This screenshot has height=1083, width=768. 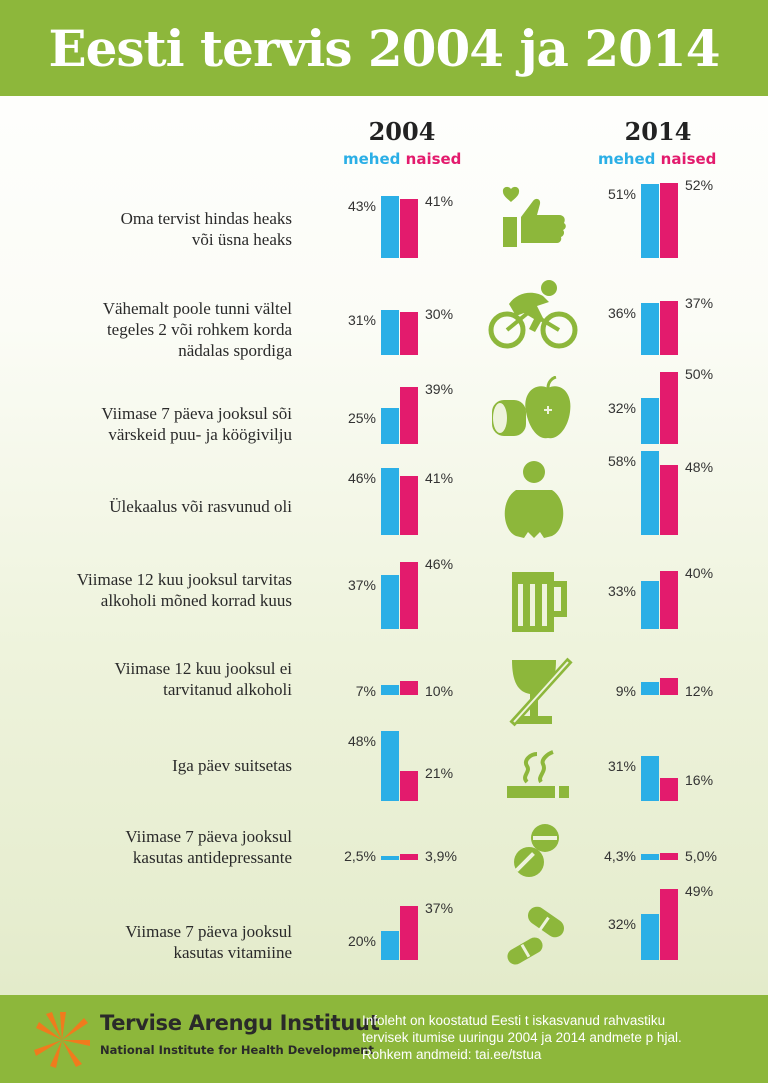 I want to click on sun-rays-logo-icon, so click(x=62, y=1040).